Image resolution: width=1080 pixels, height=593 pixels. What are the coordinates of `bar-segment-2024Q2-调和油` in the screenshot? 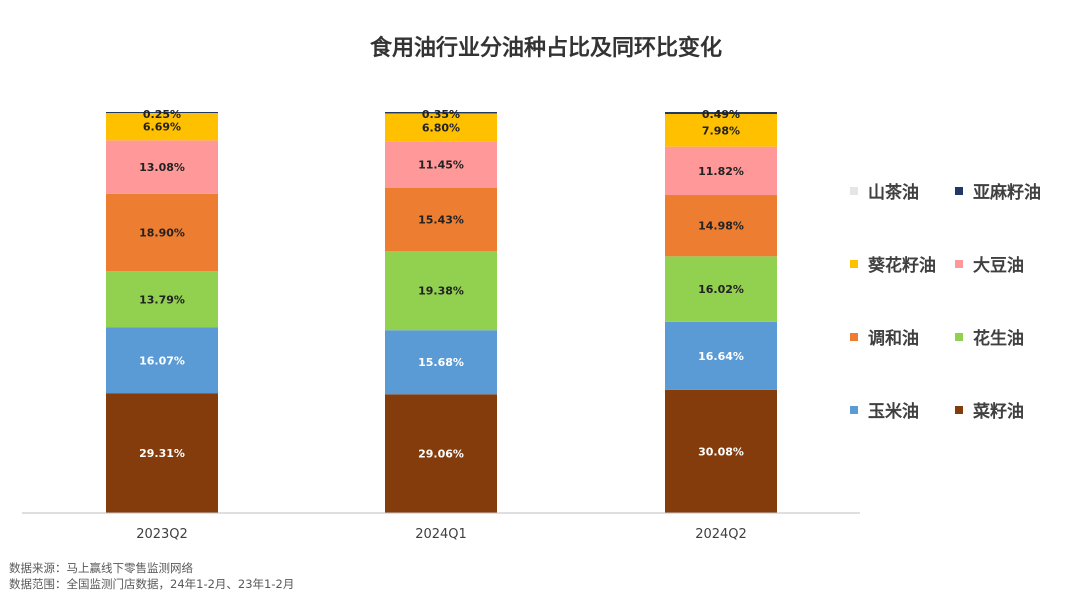 It's located at (721, 226).